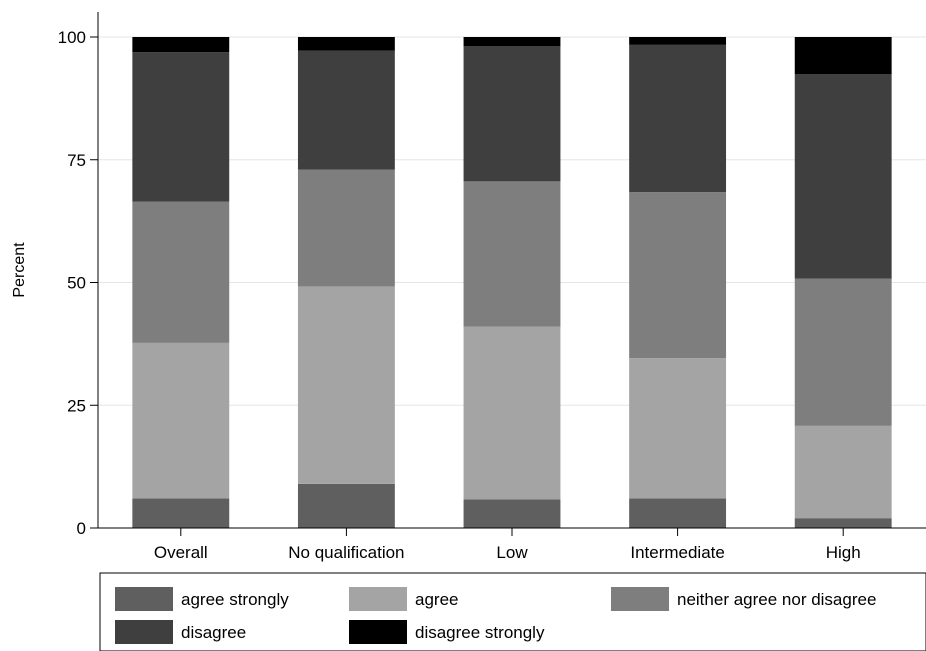 The height and width of the screenshot is (651, 926). What do you see at coordinates (181, 272) in the screenshot?
I see `bar-overall-neither-agree-nor-disagree` at bounding box center [181, 272].